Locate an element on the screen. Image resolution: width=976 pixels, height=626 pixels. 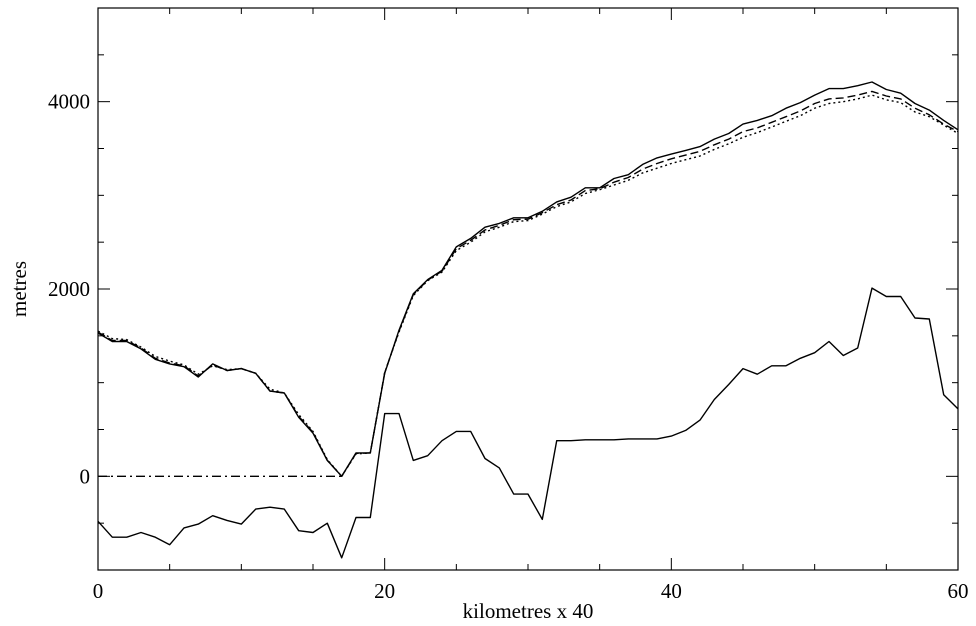
y-axis-label: metres is located at coordinates (19, 289).